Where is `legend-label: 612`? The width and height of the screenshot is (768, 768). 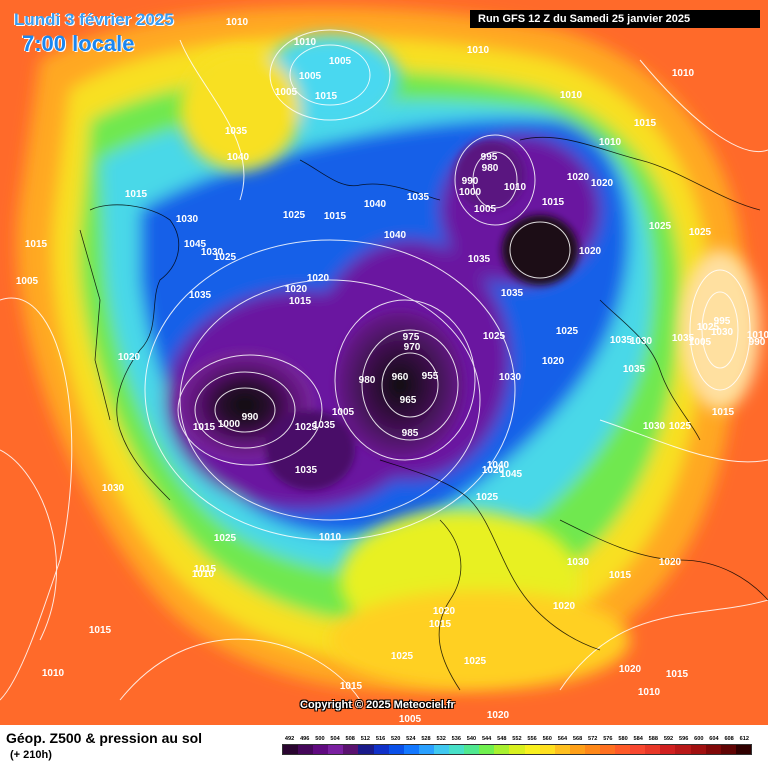 legend-label: 612 is located at coordinates (744, 739).